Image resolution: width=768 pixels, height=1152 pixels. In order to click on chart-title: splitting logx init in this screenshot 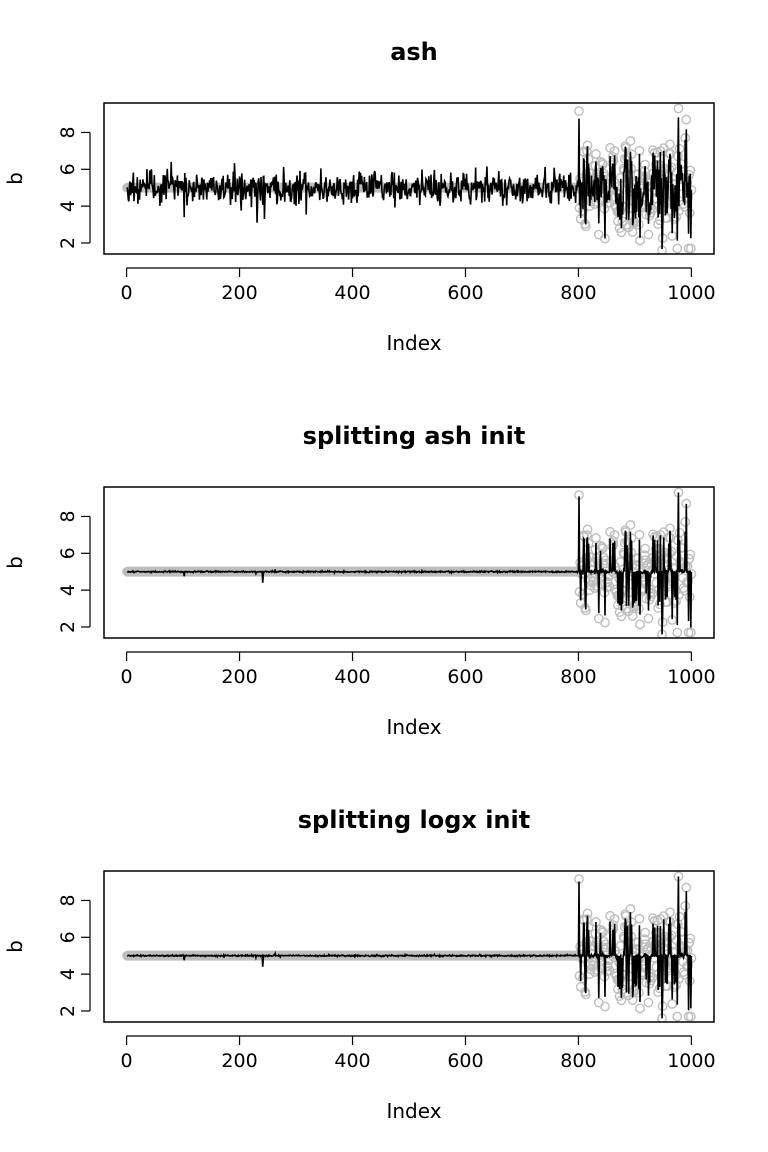, I will do `click(414, 820)`.